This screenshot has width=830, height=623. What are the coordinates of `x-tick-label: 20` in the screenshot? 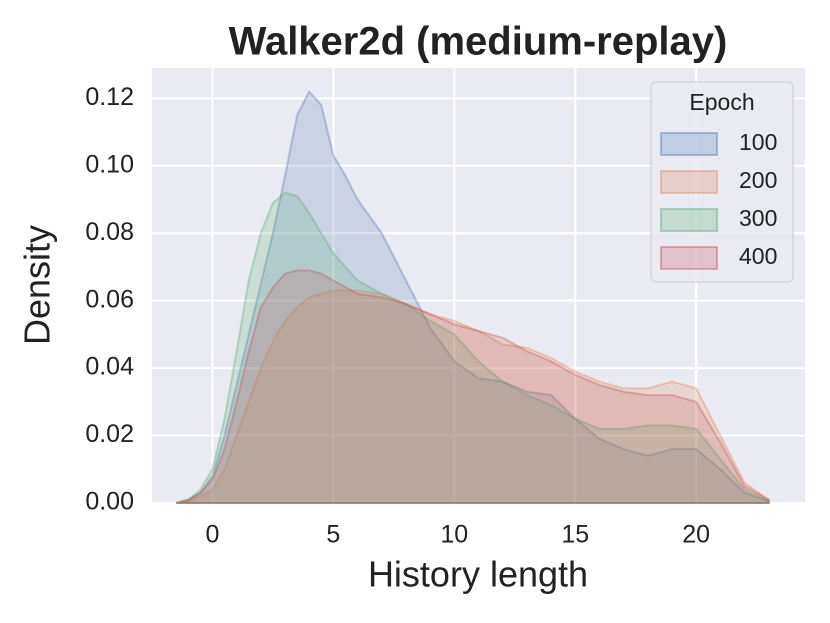 It's located at (696, 535).